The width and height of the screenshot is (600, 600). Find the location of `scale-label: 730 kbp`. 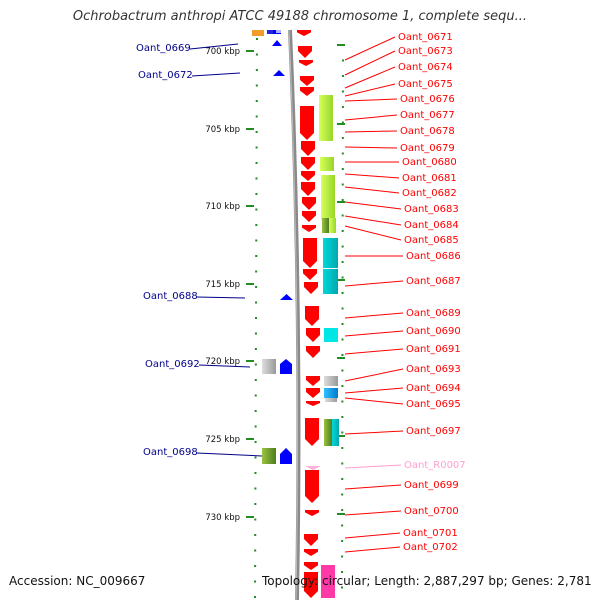

scale-label: 730 kbp is located at coordinates (222, 518).